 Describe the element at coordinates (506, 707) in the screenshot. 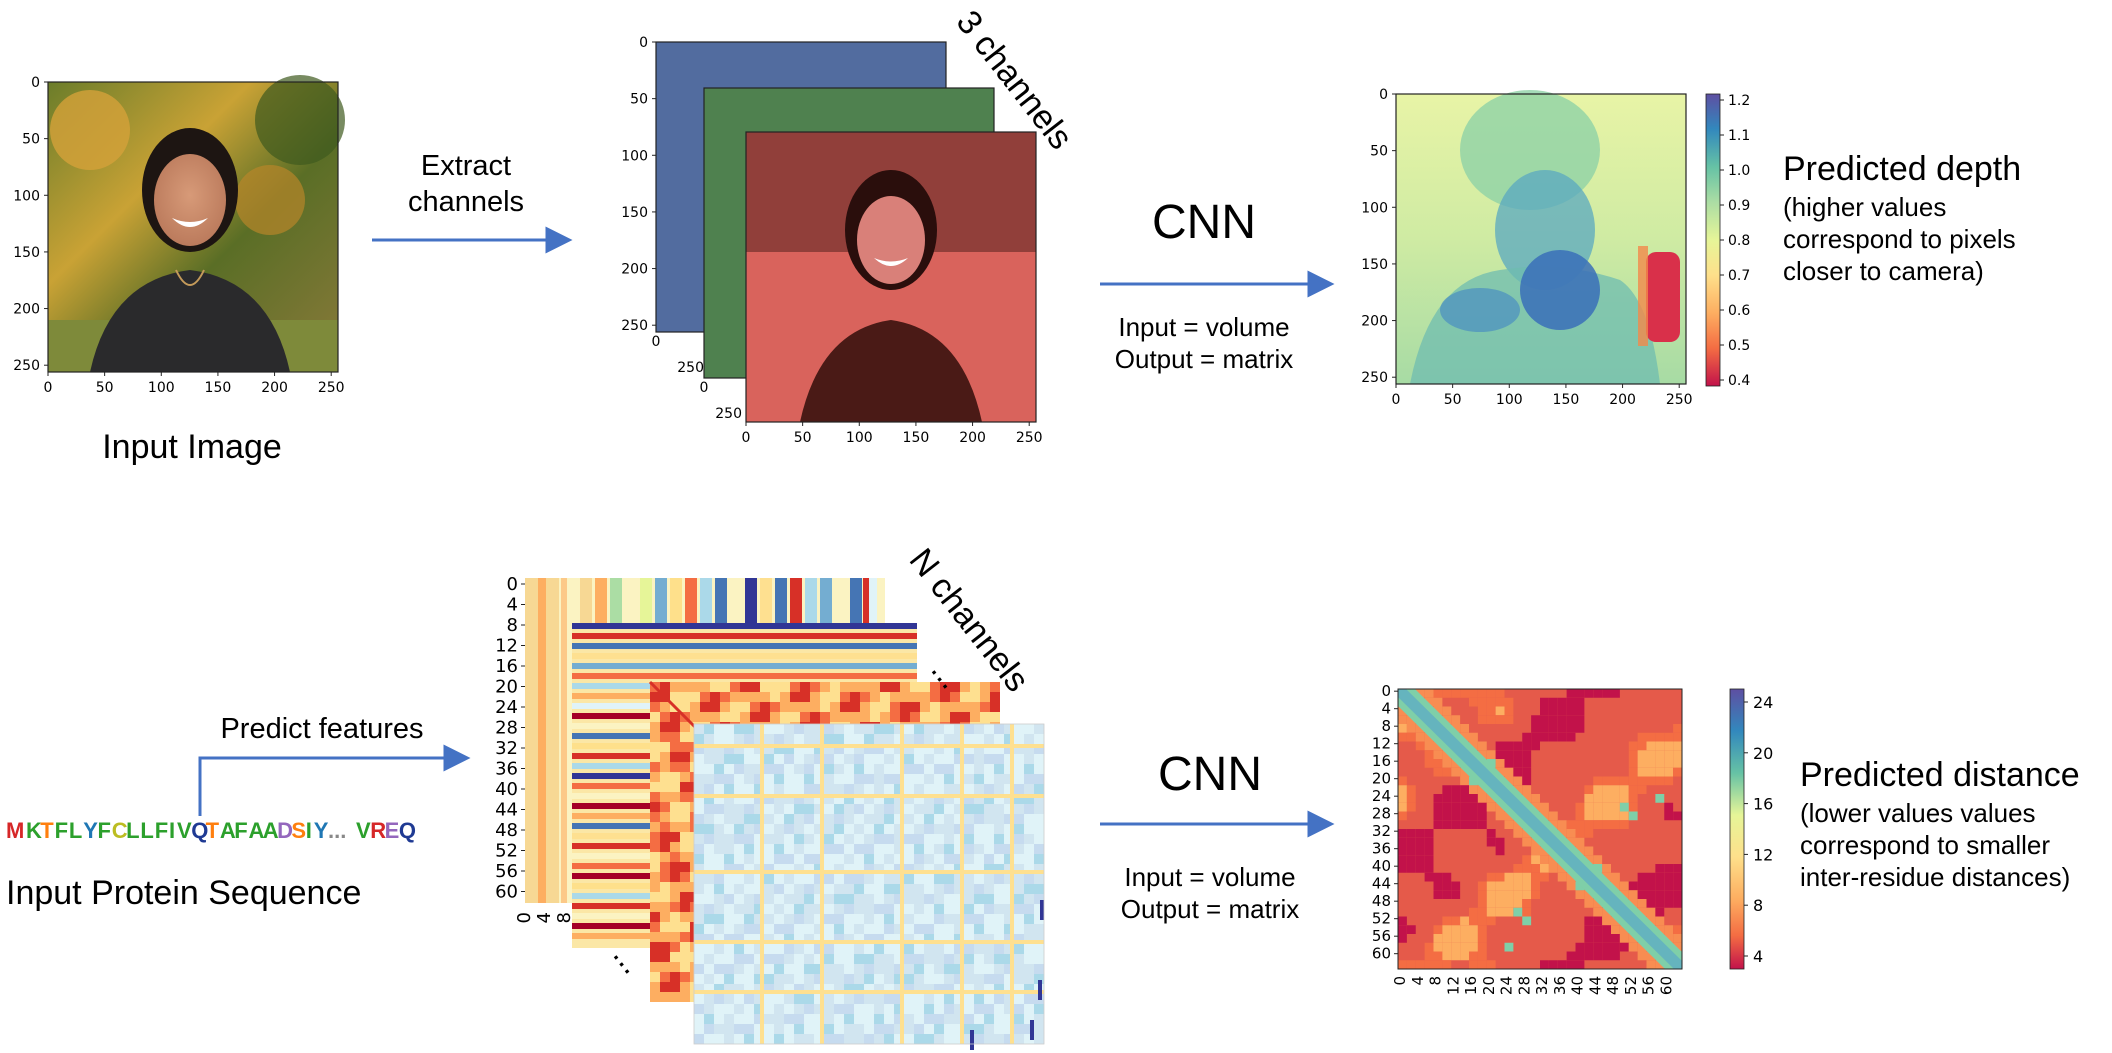

I see `feature-ytick: 24` at that location.